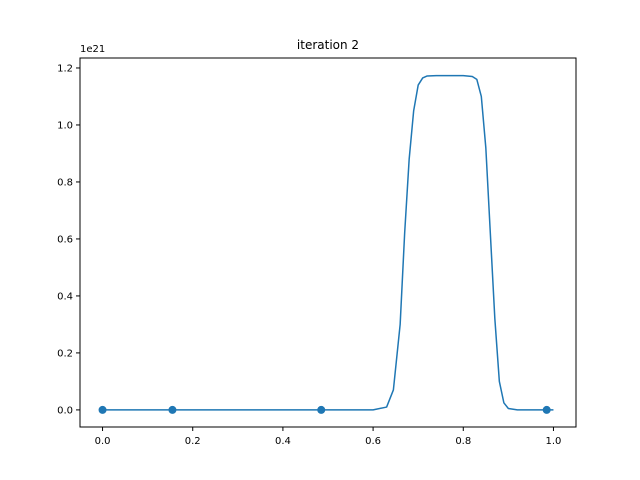 This screenshot has height=480, width=640. What do you see at coordinates (65, 239) in the screenshot?
I see `y-tick-label: 0.6` at bounding box center [65, 239].